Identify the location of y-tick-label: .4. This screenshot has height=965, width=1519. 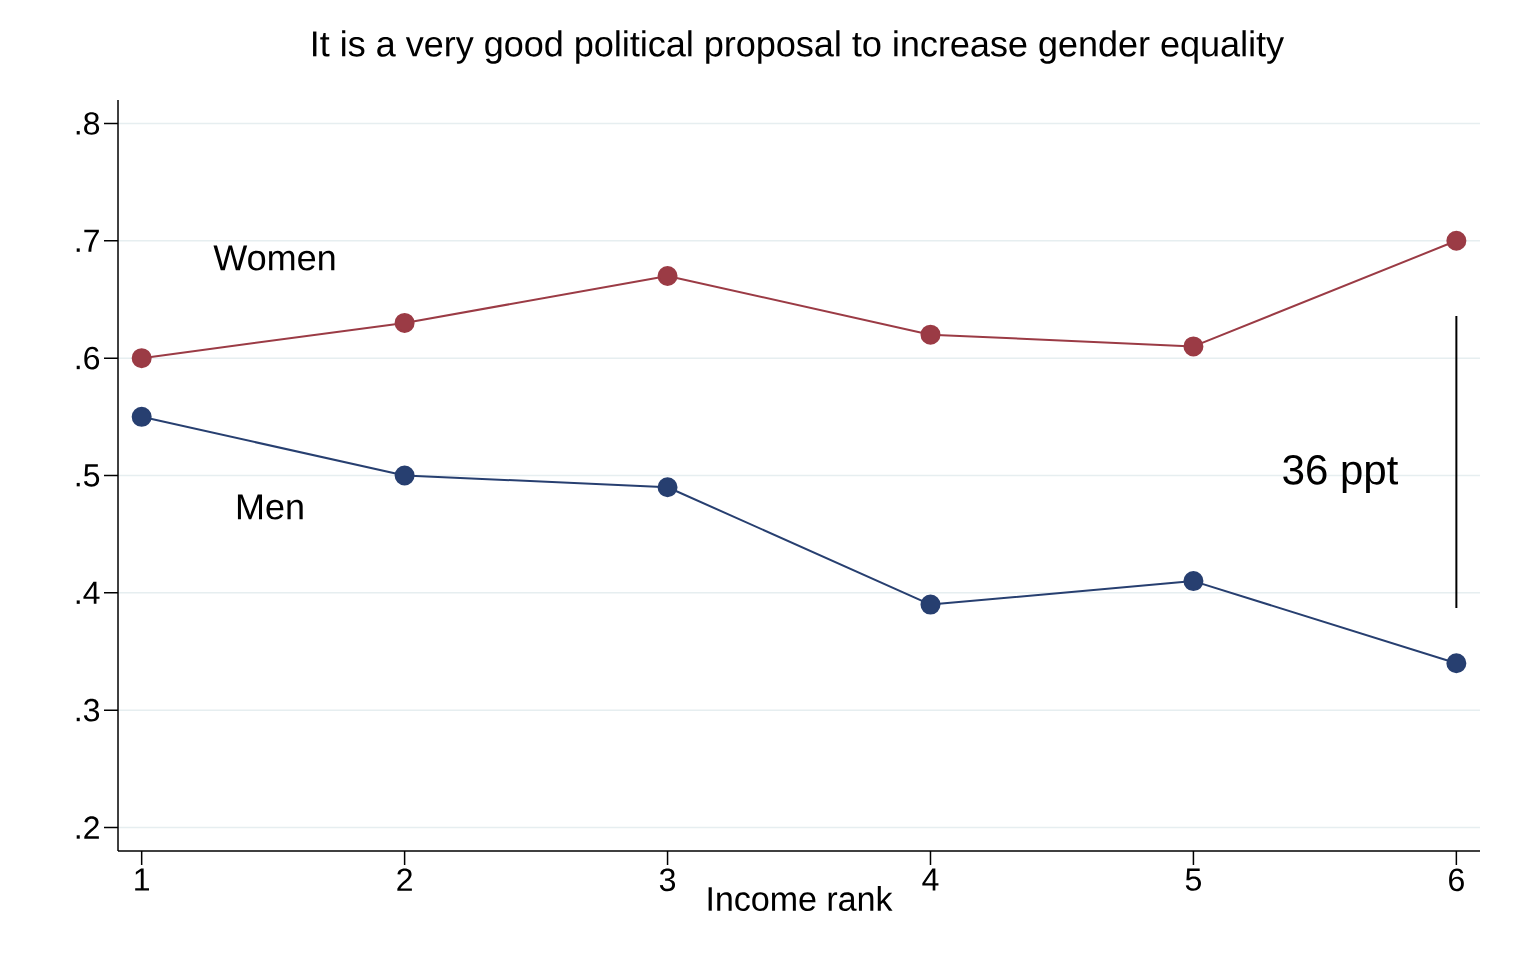
(88, 592).